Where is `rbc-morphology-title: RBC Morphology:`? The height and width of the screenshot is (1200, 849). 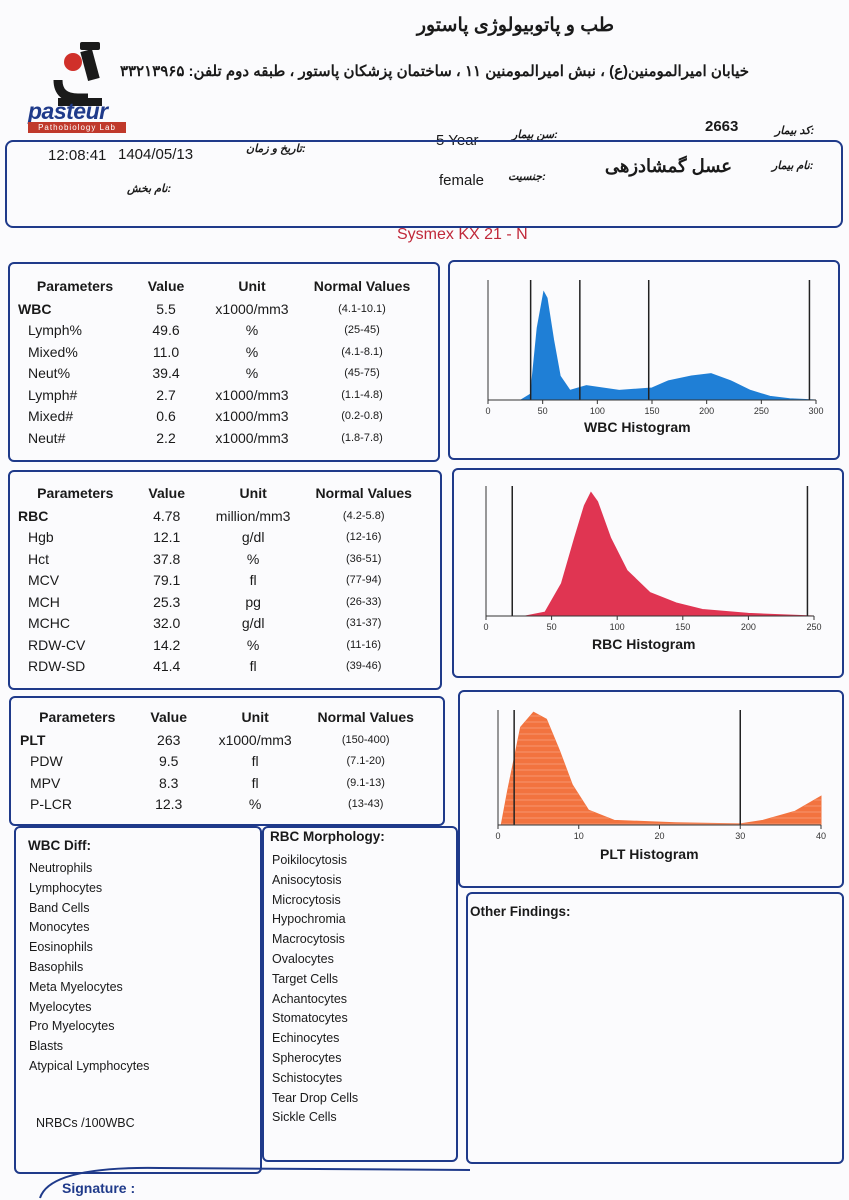
rbc-morphology-title: RBC Morphology: is located at coordinates (327, 836).